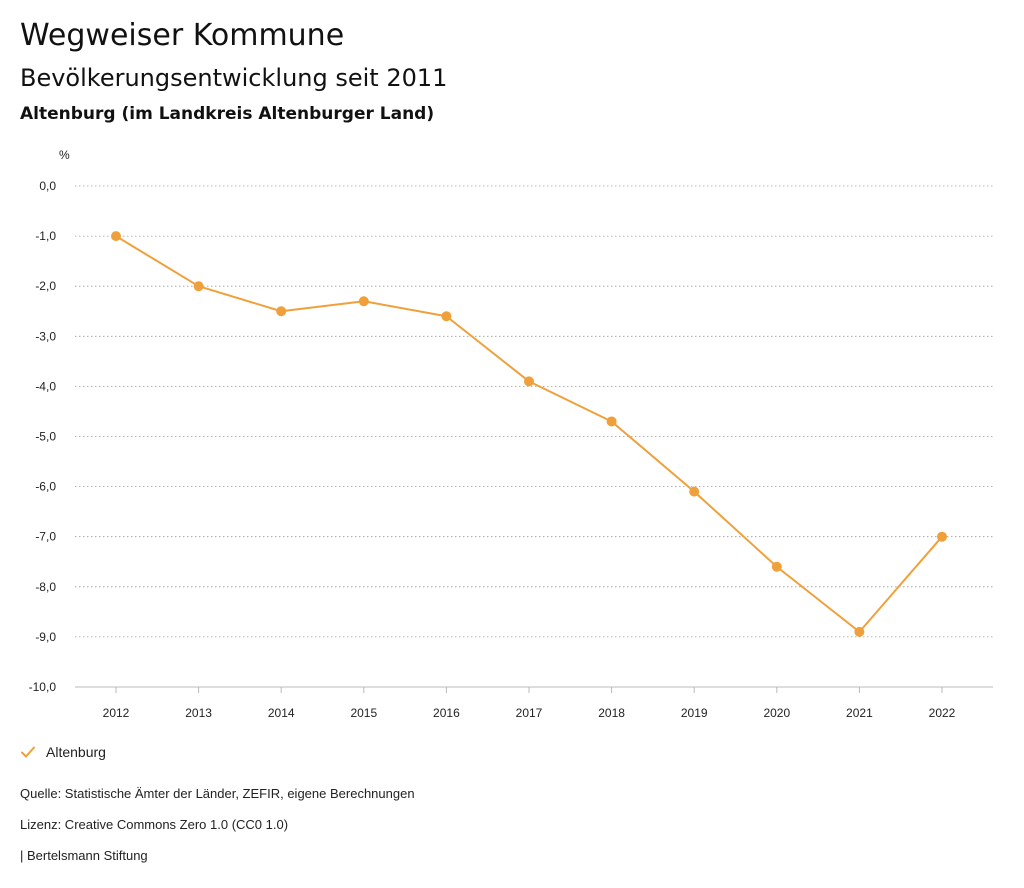 The image size is (1024, 888). Describe the element at coordinates (45, 336) in the screenshot. I see `y-tick-label: -3,0` at that location.